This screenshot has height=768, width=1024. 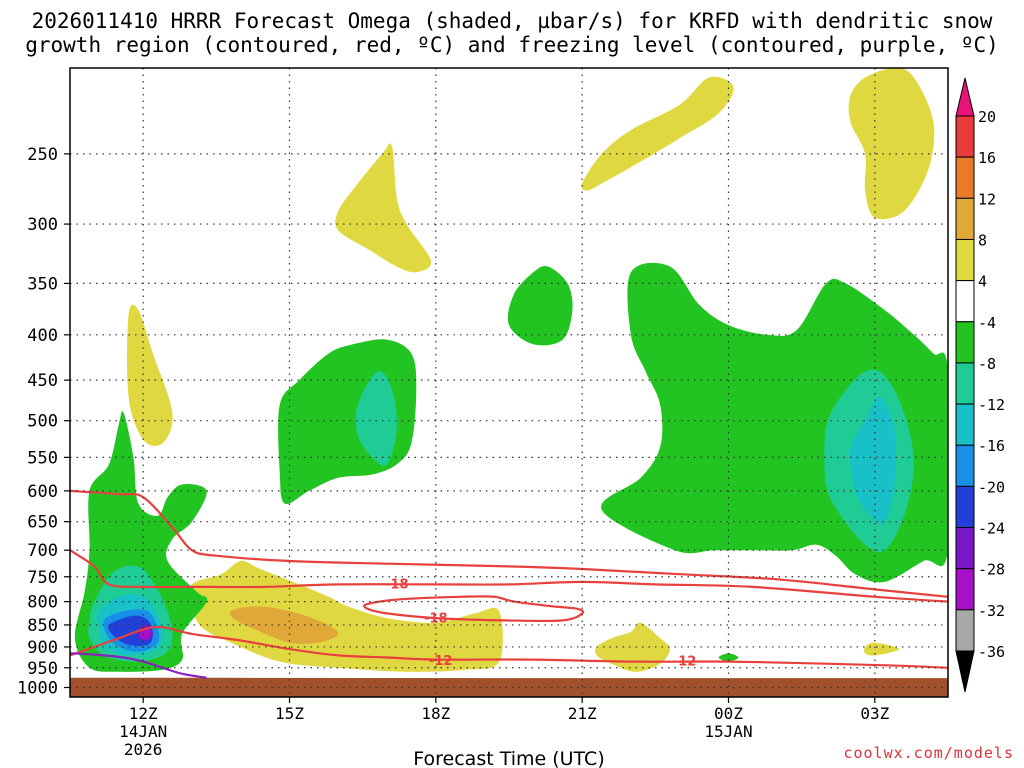 What do you see at coordinates (42, 578) in the screenshot?
I see `y-tick-label-750: 750` at bounding box center [42, 578].